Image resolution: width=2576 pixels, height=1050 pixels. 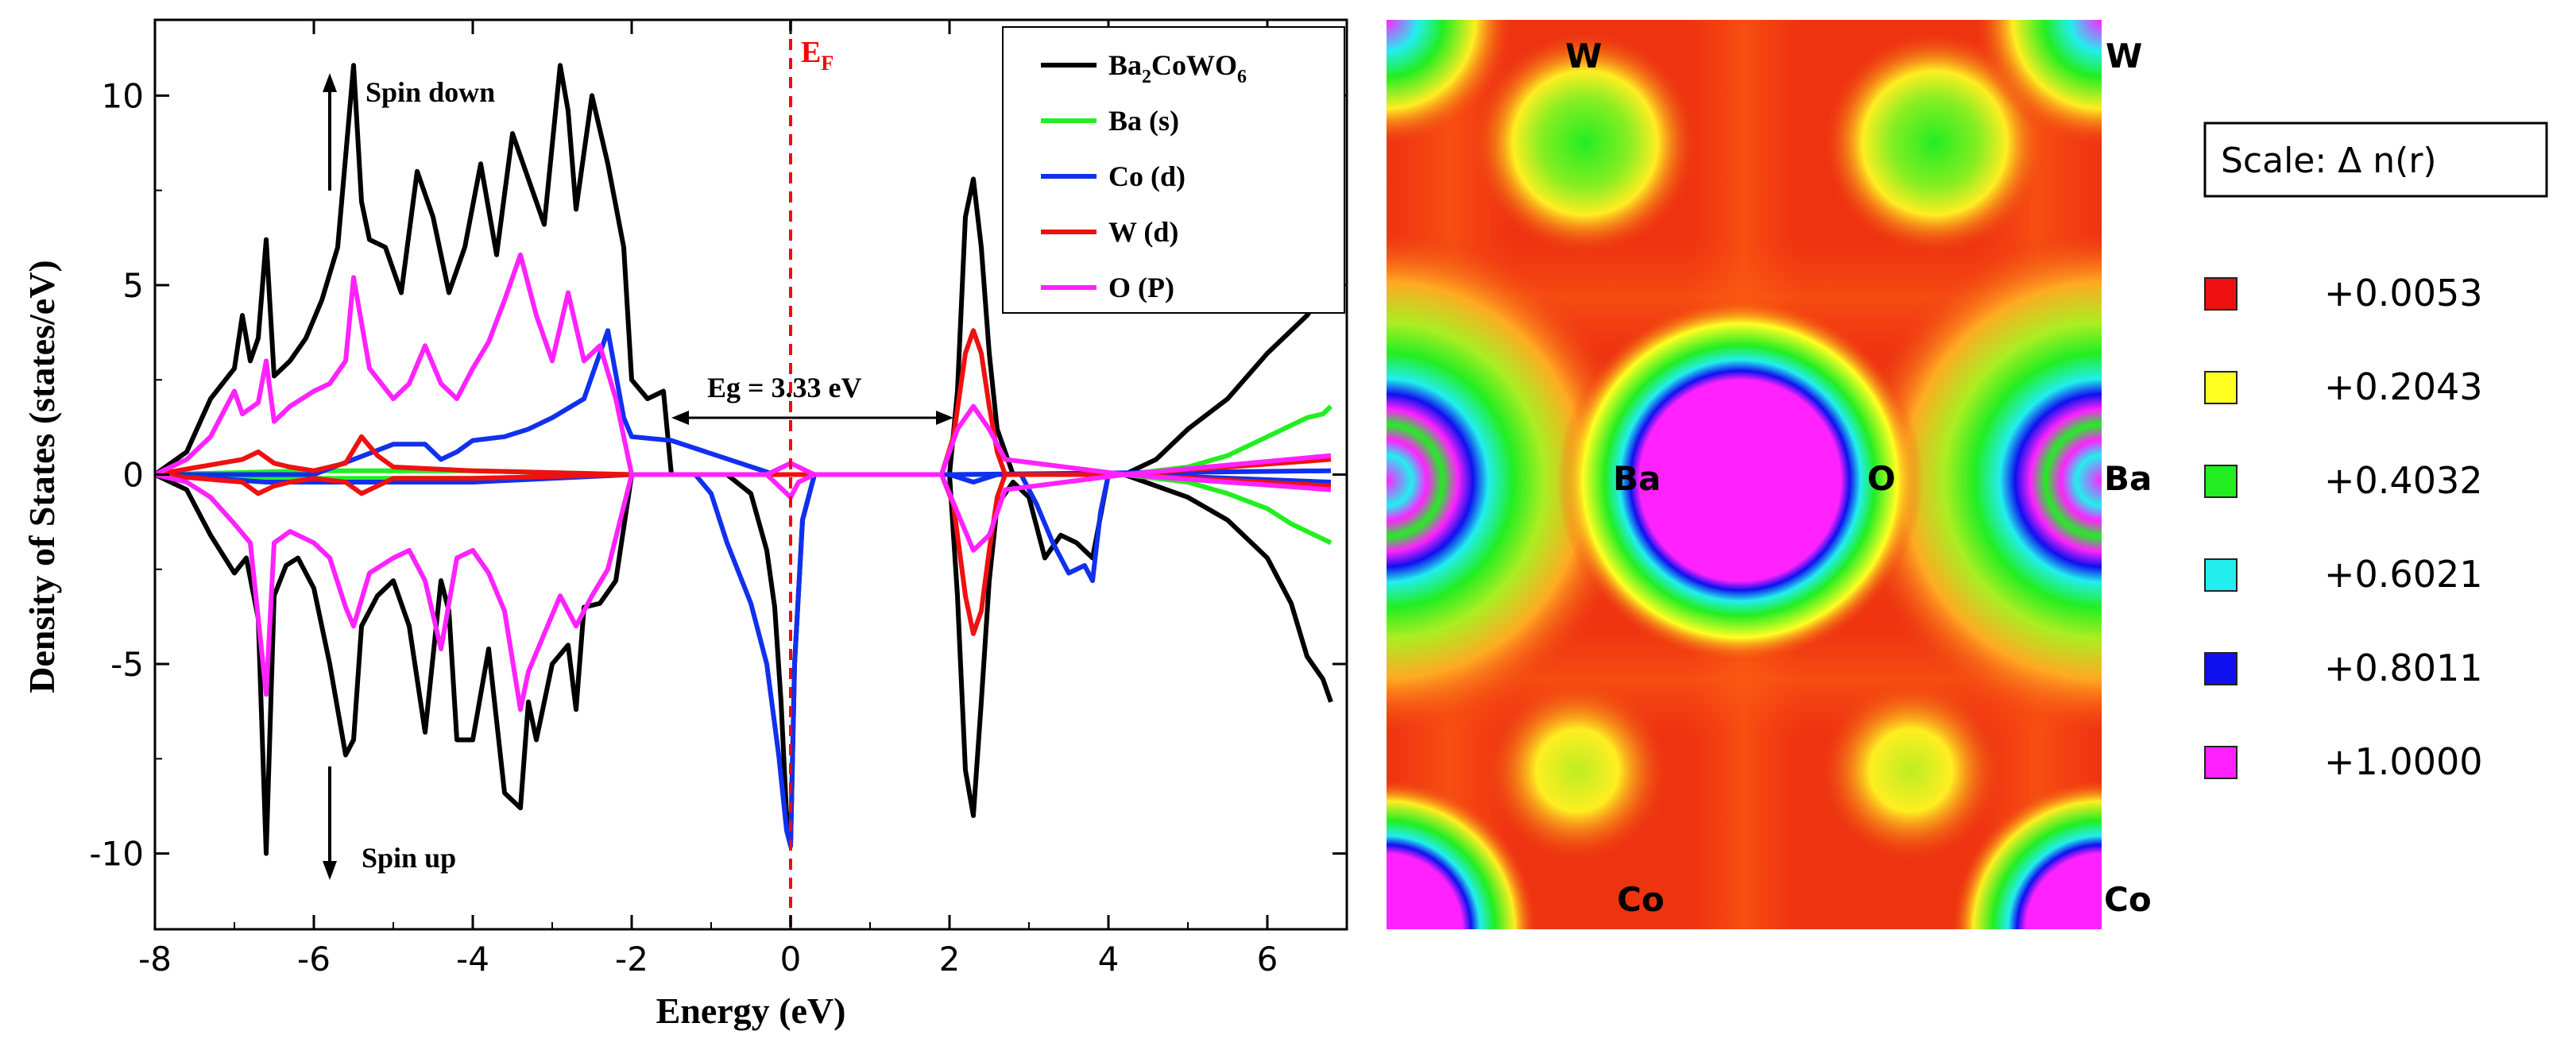 What do you see at coordinates (330, 82) in the screenshot?
I see `spin-down-arrowhead` at bounding box center [330, 82].